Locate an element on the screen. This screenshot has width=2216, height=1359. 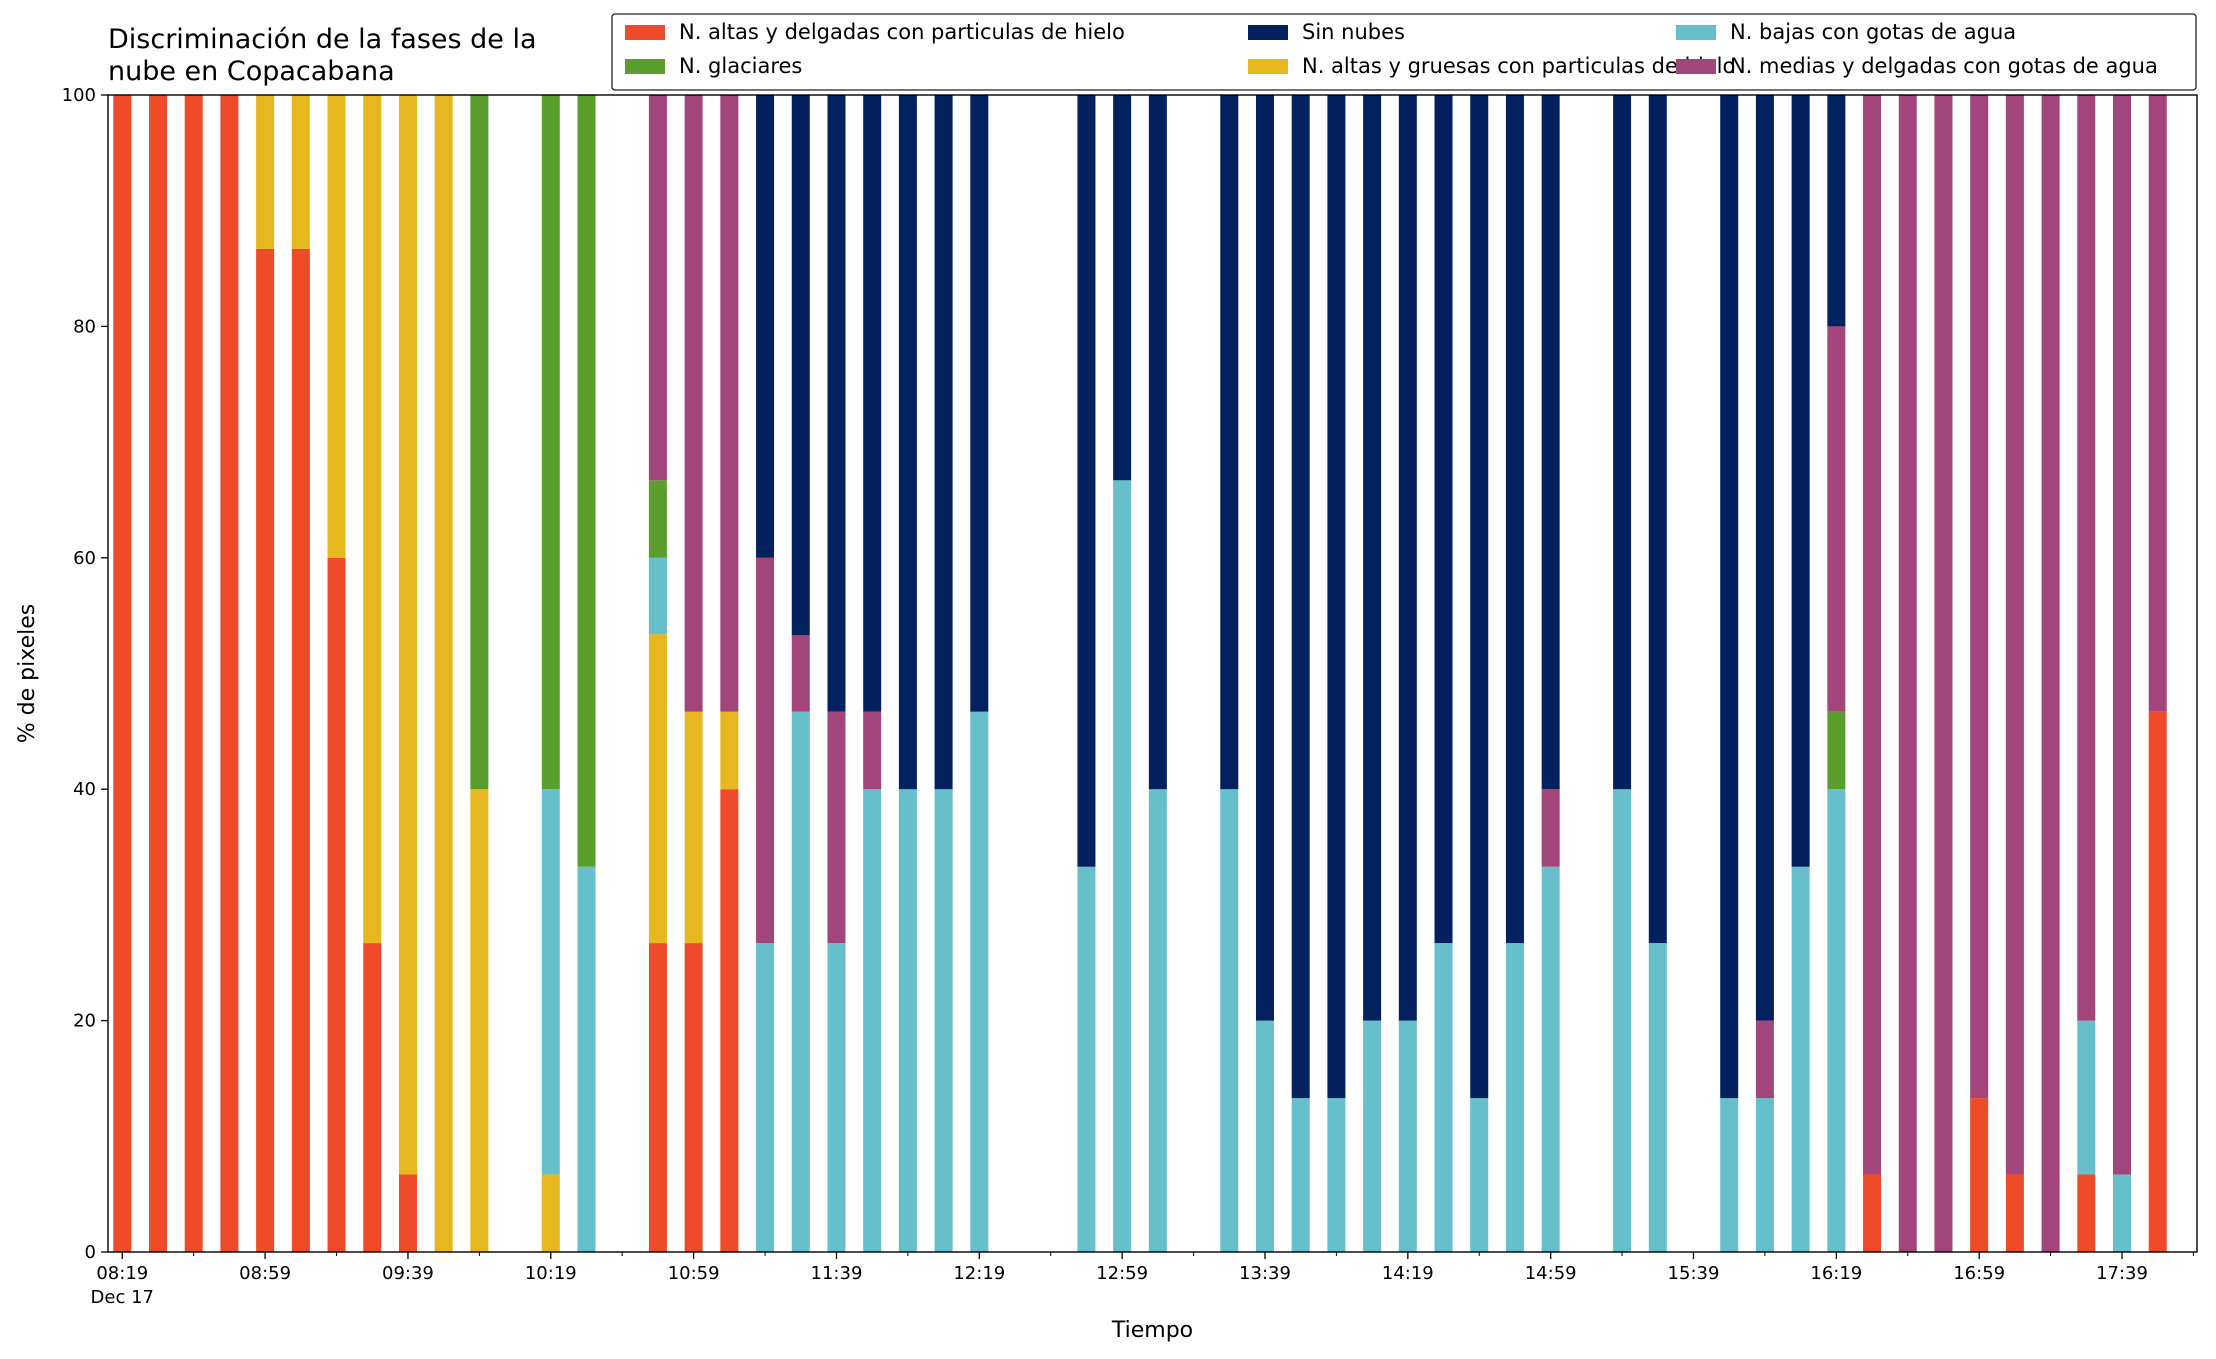
x-axis-label: Tiempo is located at coordinates (1152, 1330).